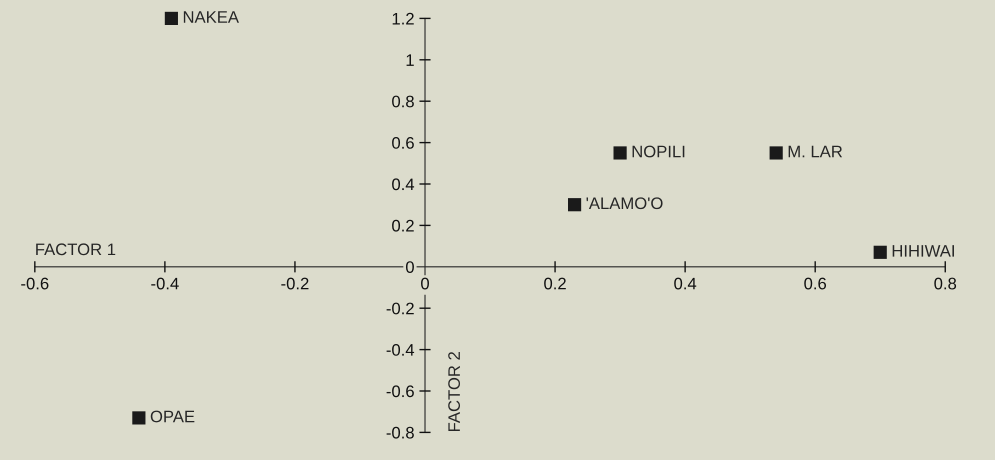 This screenshot has width=995, height=460. Describe the element at coordinates (815, 284) in the screenshot. I see `x-tick-label: 0.6` at that location.